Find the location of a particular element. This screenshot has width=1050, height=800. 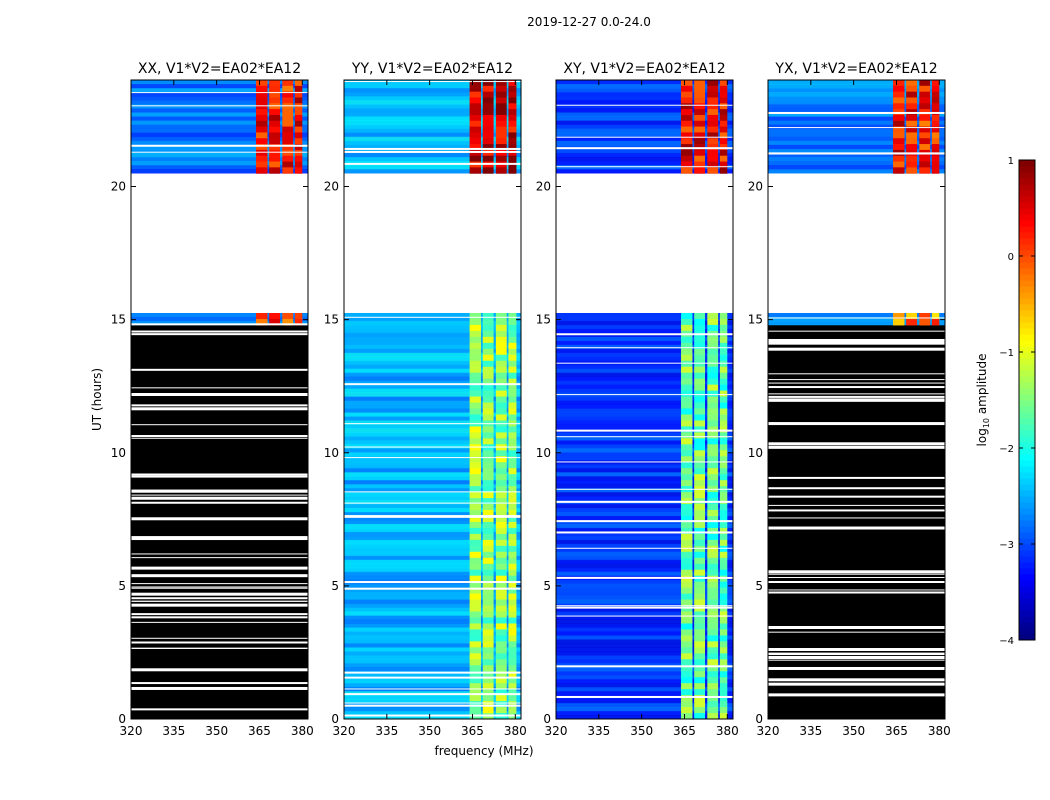

y-tick-label: 5 is located at coordinates (759, 586).